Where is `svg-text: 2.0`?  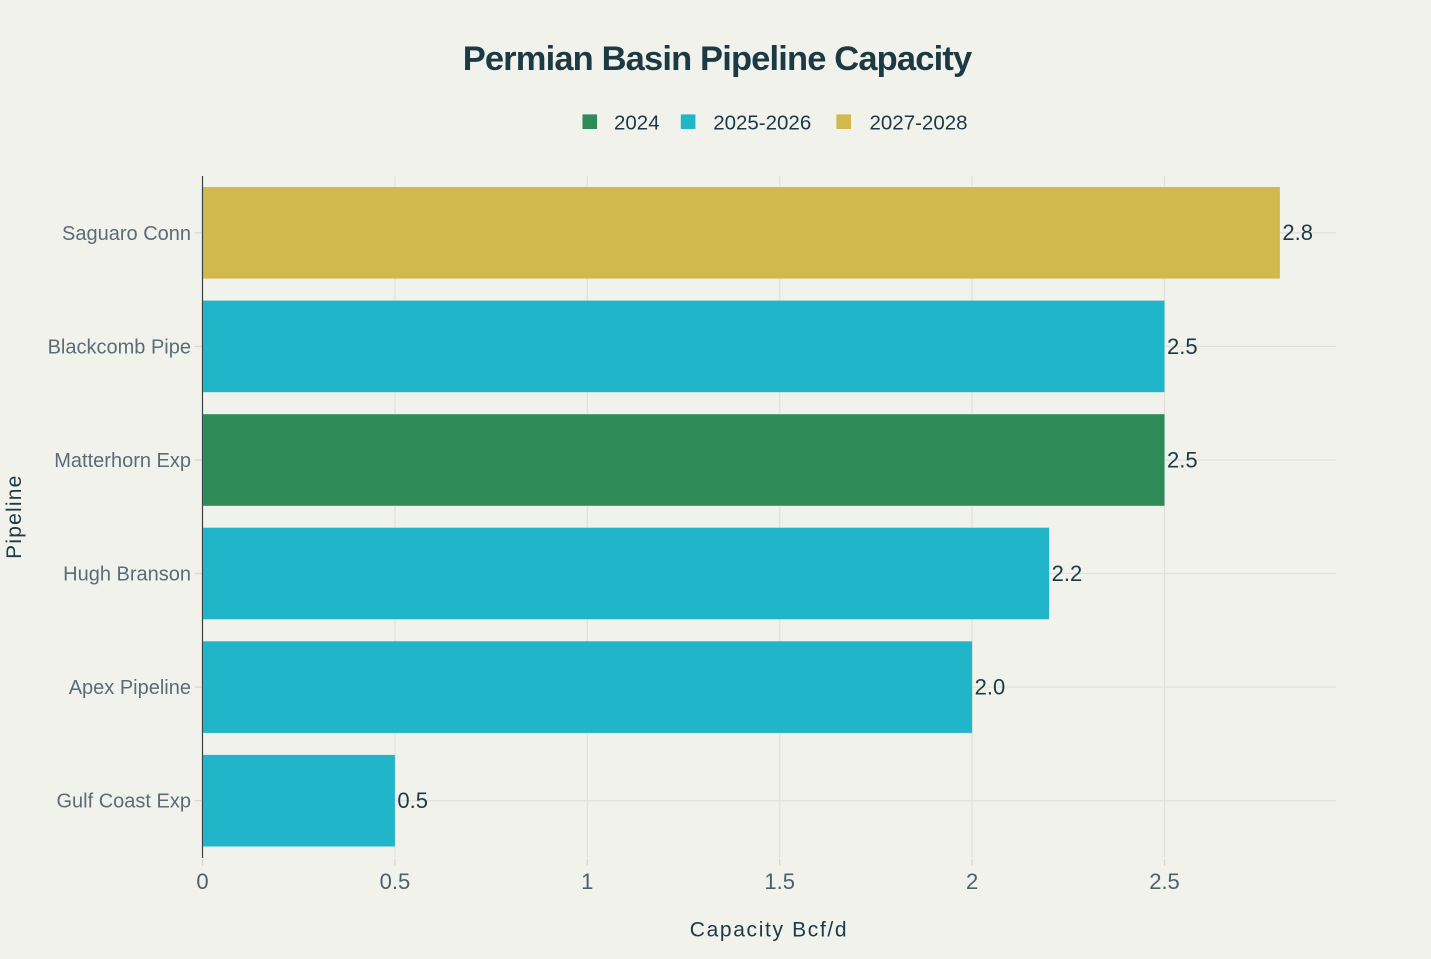 svg-text: 2.0 is located at coordinates (990, 687).